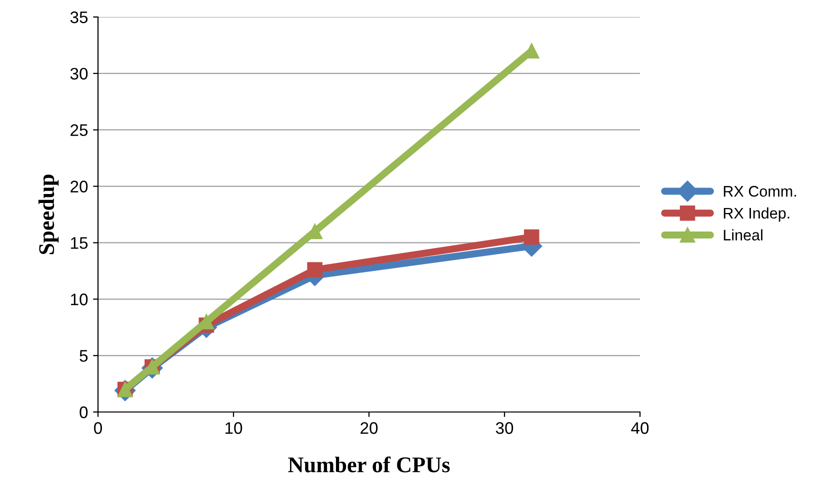  Describe the element at coordinates (84, 356) in the screenshot. I see `y-tick-label: 5` at that location.